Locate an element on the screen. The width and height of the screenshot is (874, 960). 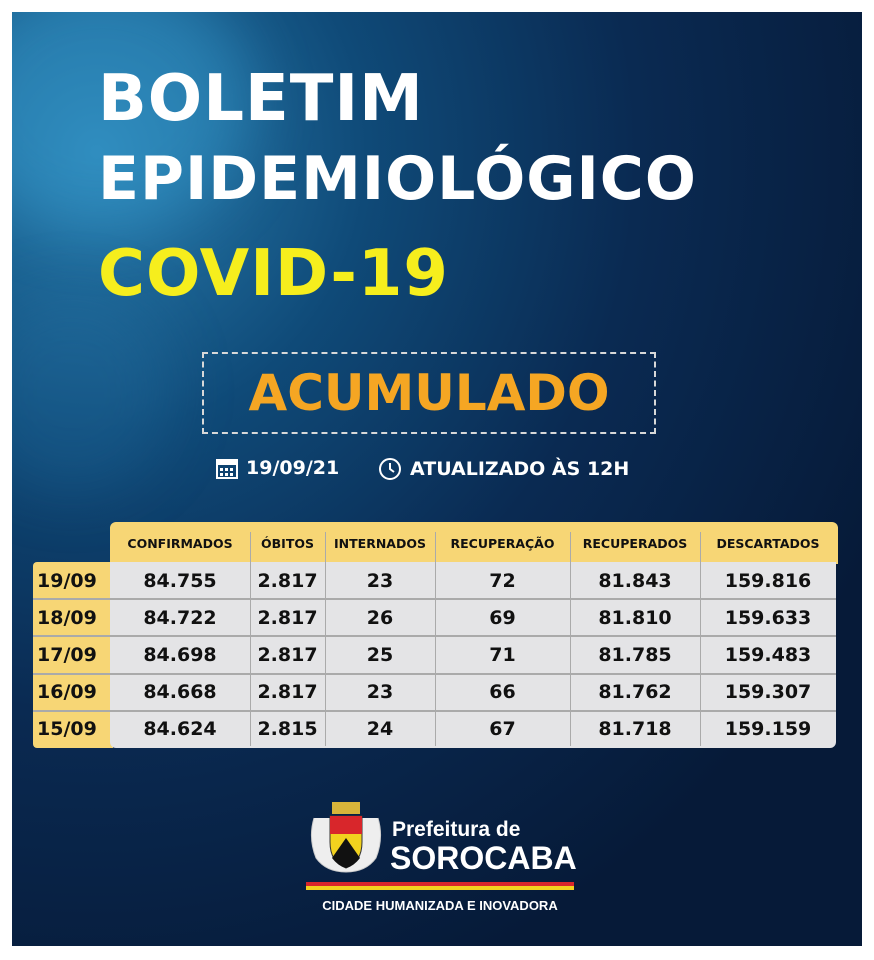
flag-stripe-yellow is located at coordinates (440, 888).